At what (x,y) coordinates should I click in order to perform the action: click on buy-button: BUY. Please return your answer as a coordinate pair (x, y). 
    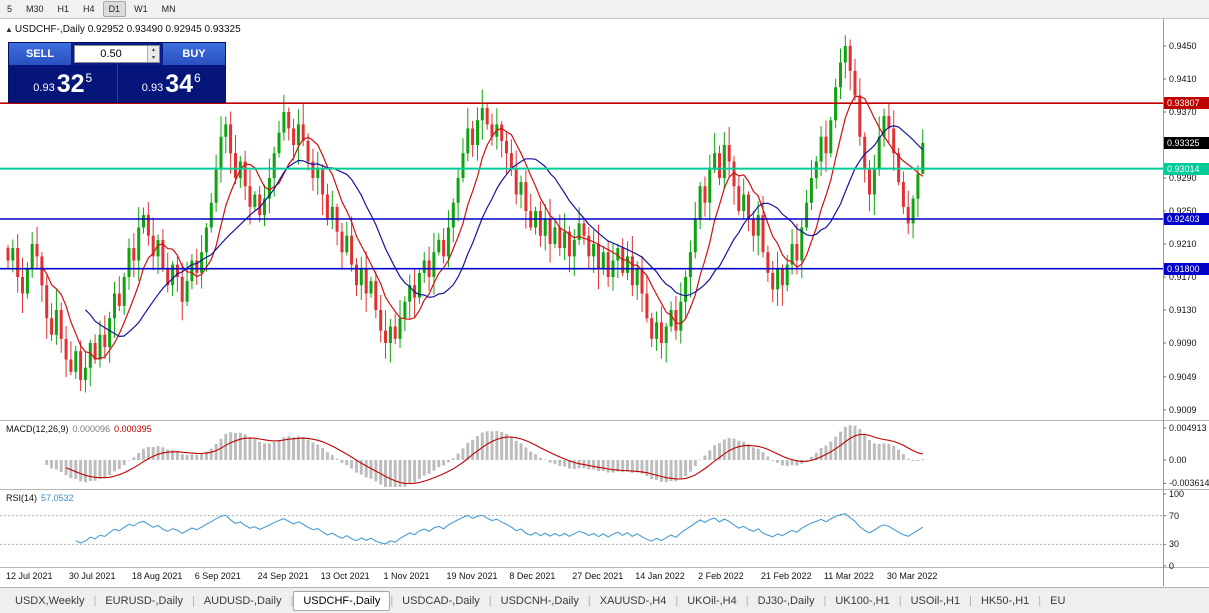
    Looking at the image, I should click on (194, 54).